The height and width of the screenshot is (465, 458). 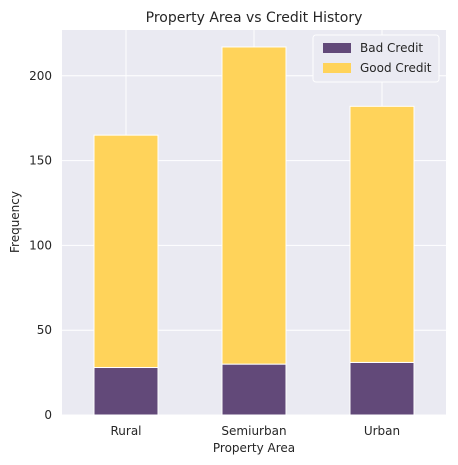 I want to click on bar-bad-credit-semiurban, so click(x=254, y=389).